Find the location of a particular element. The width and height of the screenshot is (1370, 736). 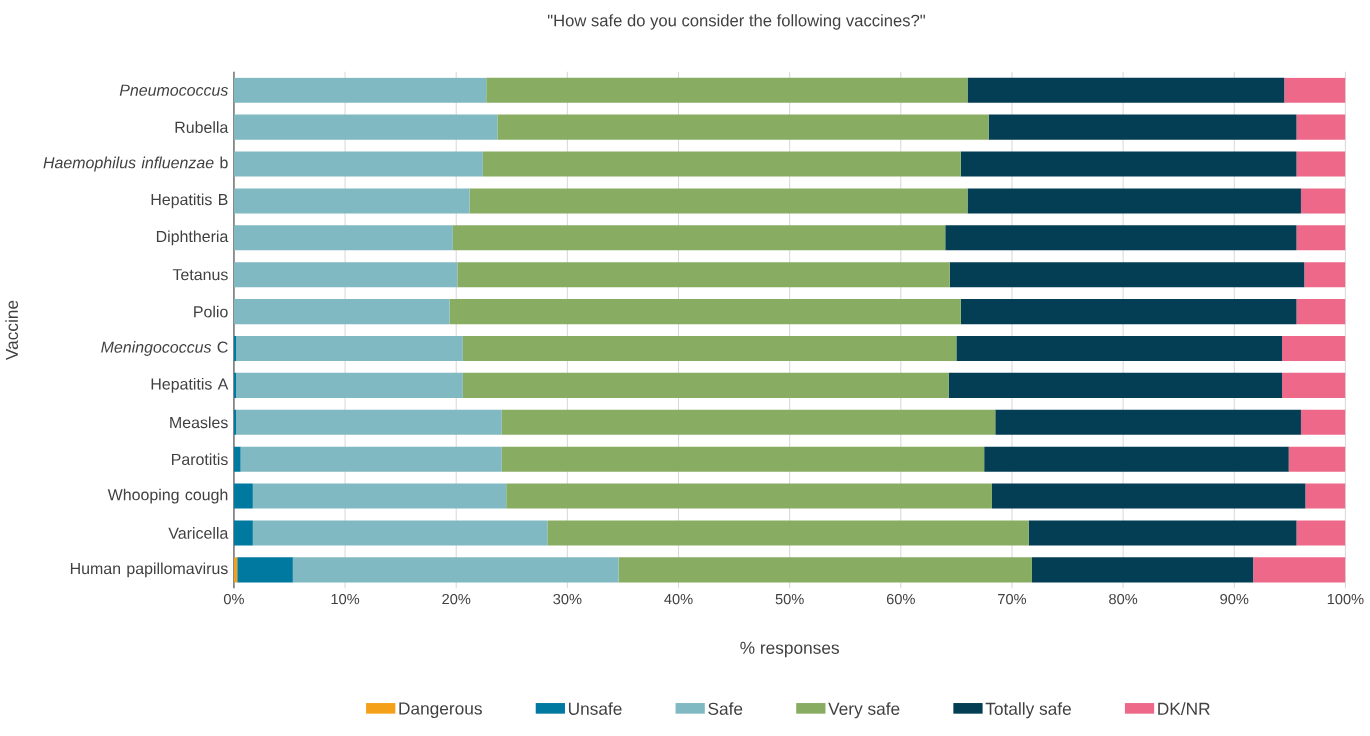

y-axis-title: Vaccine is located at coordinates (12, 330).